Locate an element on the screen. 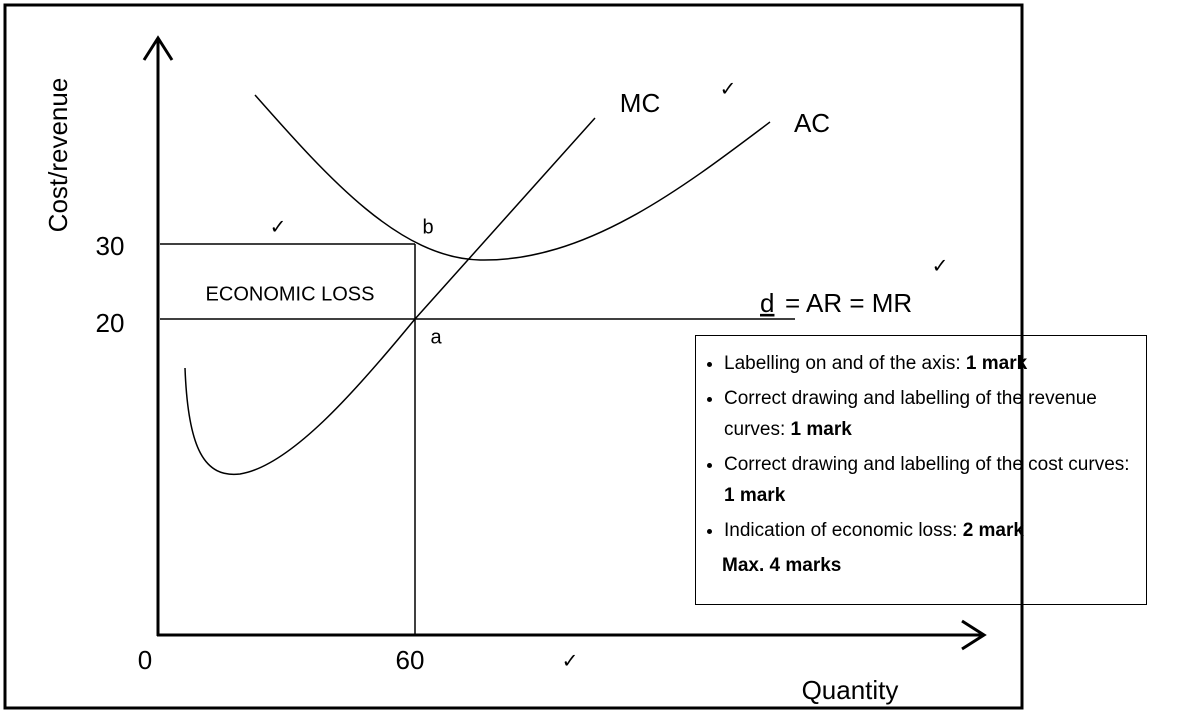  item-text: Labelling on and of the axis: is located at coordinates (845, 363).